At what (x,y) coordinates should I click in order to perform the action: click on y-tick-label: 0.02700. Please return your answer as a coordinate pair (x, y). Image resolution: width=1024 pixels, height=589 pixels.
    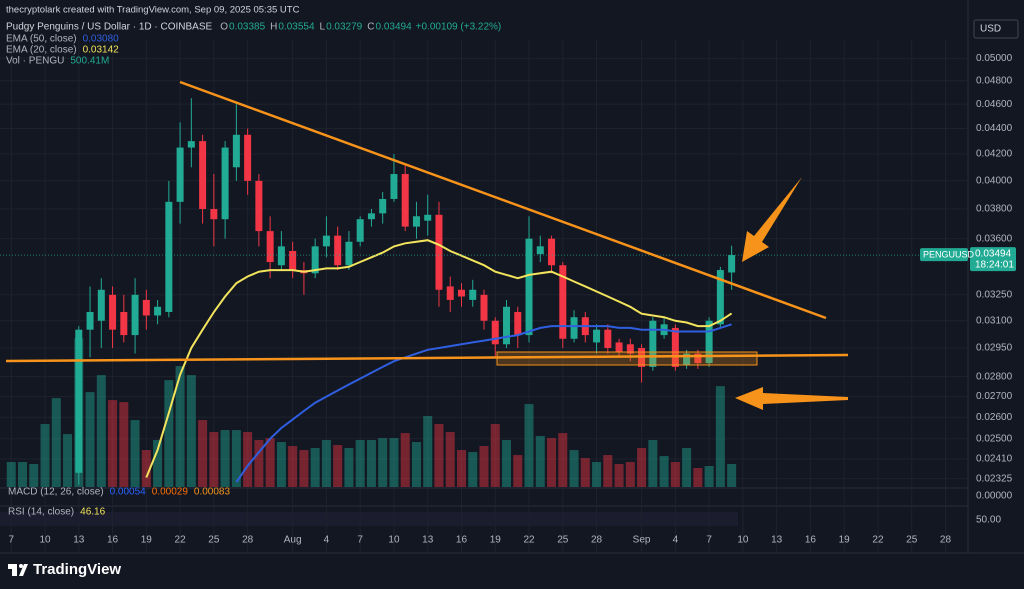
    Looking at the image, I should click on (994, 396).